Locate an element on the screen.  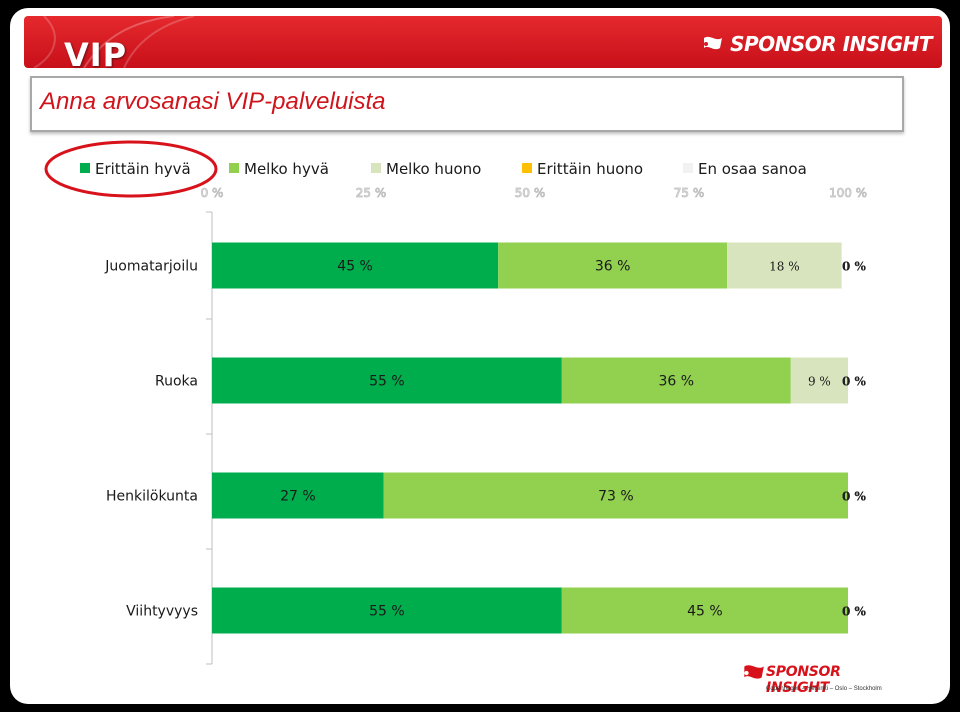
question-box: Anna arvosanasi VIP-palveluista is located at coordinates (467, 104).